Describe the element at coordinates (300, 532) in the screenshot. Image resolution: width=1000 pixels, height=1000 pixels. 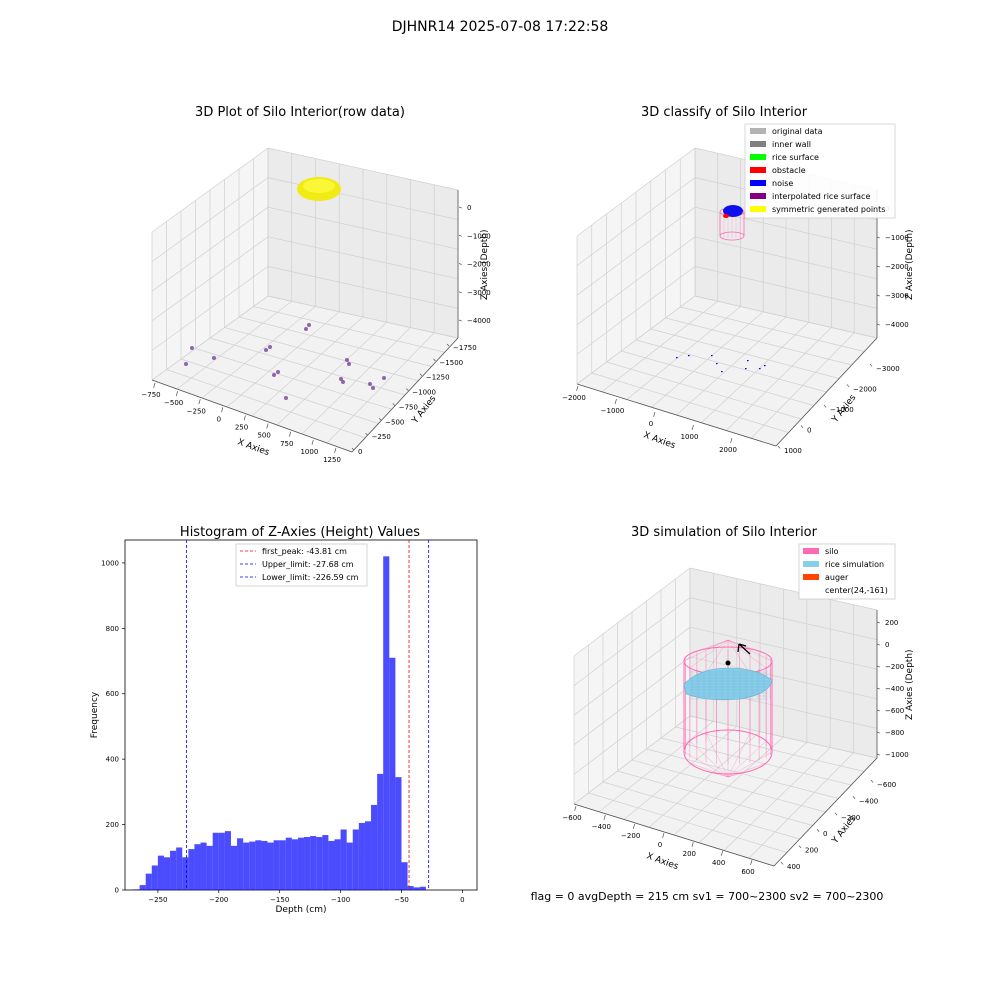
I see `panel3-title: Histogram of Z-Axies (Height) Values` at that location.